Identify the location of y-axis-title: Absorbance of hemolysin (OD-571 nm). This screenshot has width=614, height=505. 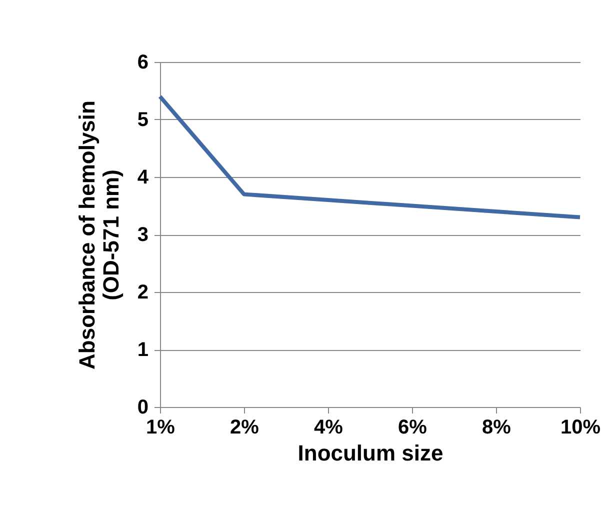
(99, 235).